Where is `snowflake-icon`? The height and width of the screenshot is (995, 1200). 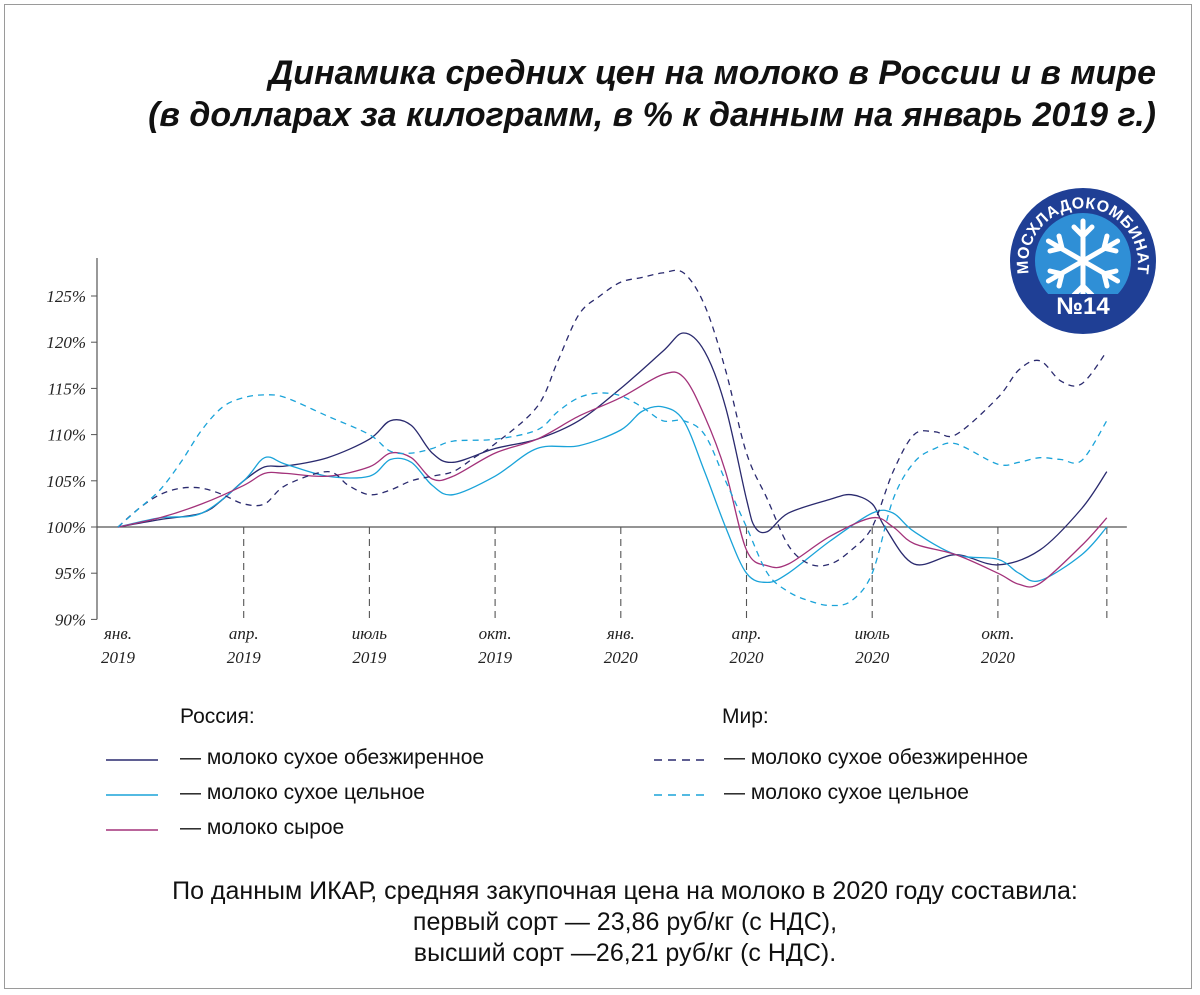 snowflake-icon is located at coordinates (1083, 261).